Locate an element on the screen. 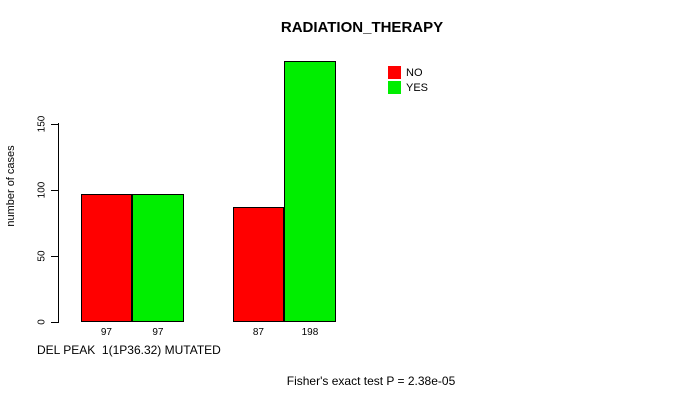 The height and width of the screenshot is (400, 690). bar-value-label: 198 is located at coordinates (310, 332).